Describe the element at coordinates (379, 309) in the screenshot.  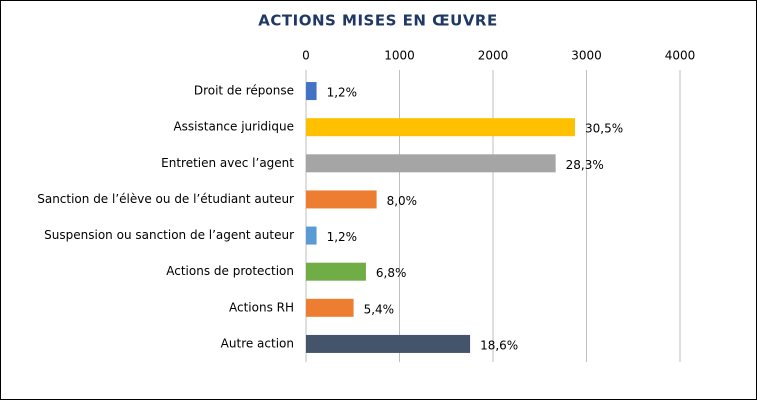
I see `value-label: 5,4%` at that location.